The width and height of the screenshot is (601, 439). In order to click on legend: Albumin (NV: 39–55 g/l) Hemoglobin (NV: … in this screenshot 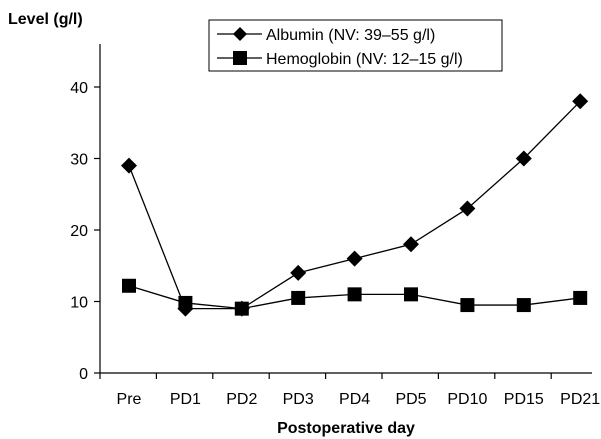, I will do `click(355, 45)`.